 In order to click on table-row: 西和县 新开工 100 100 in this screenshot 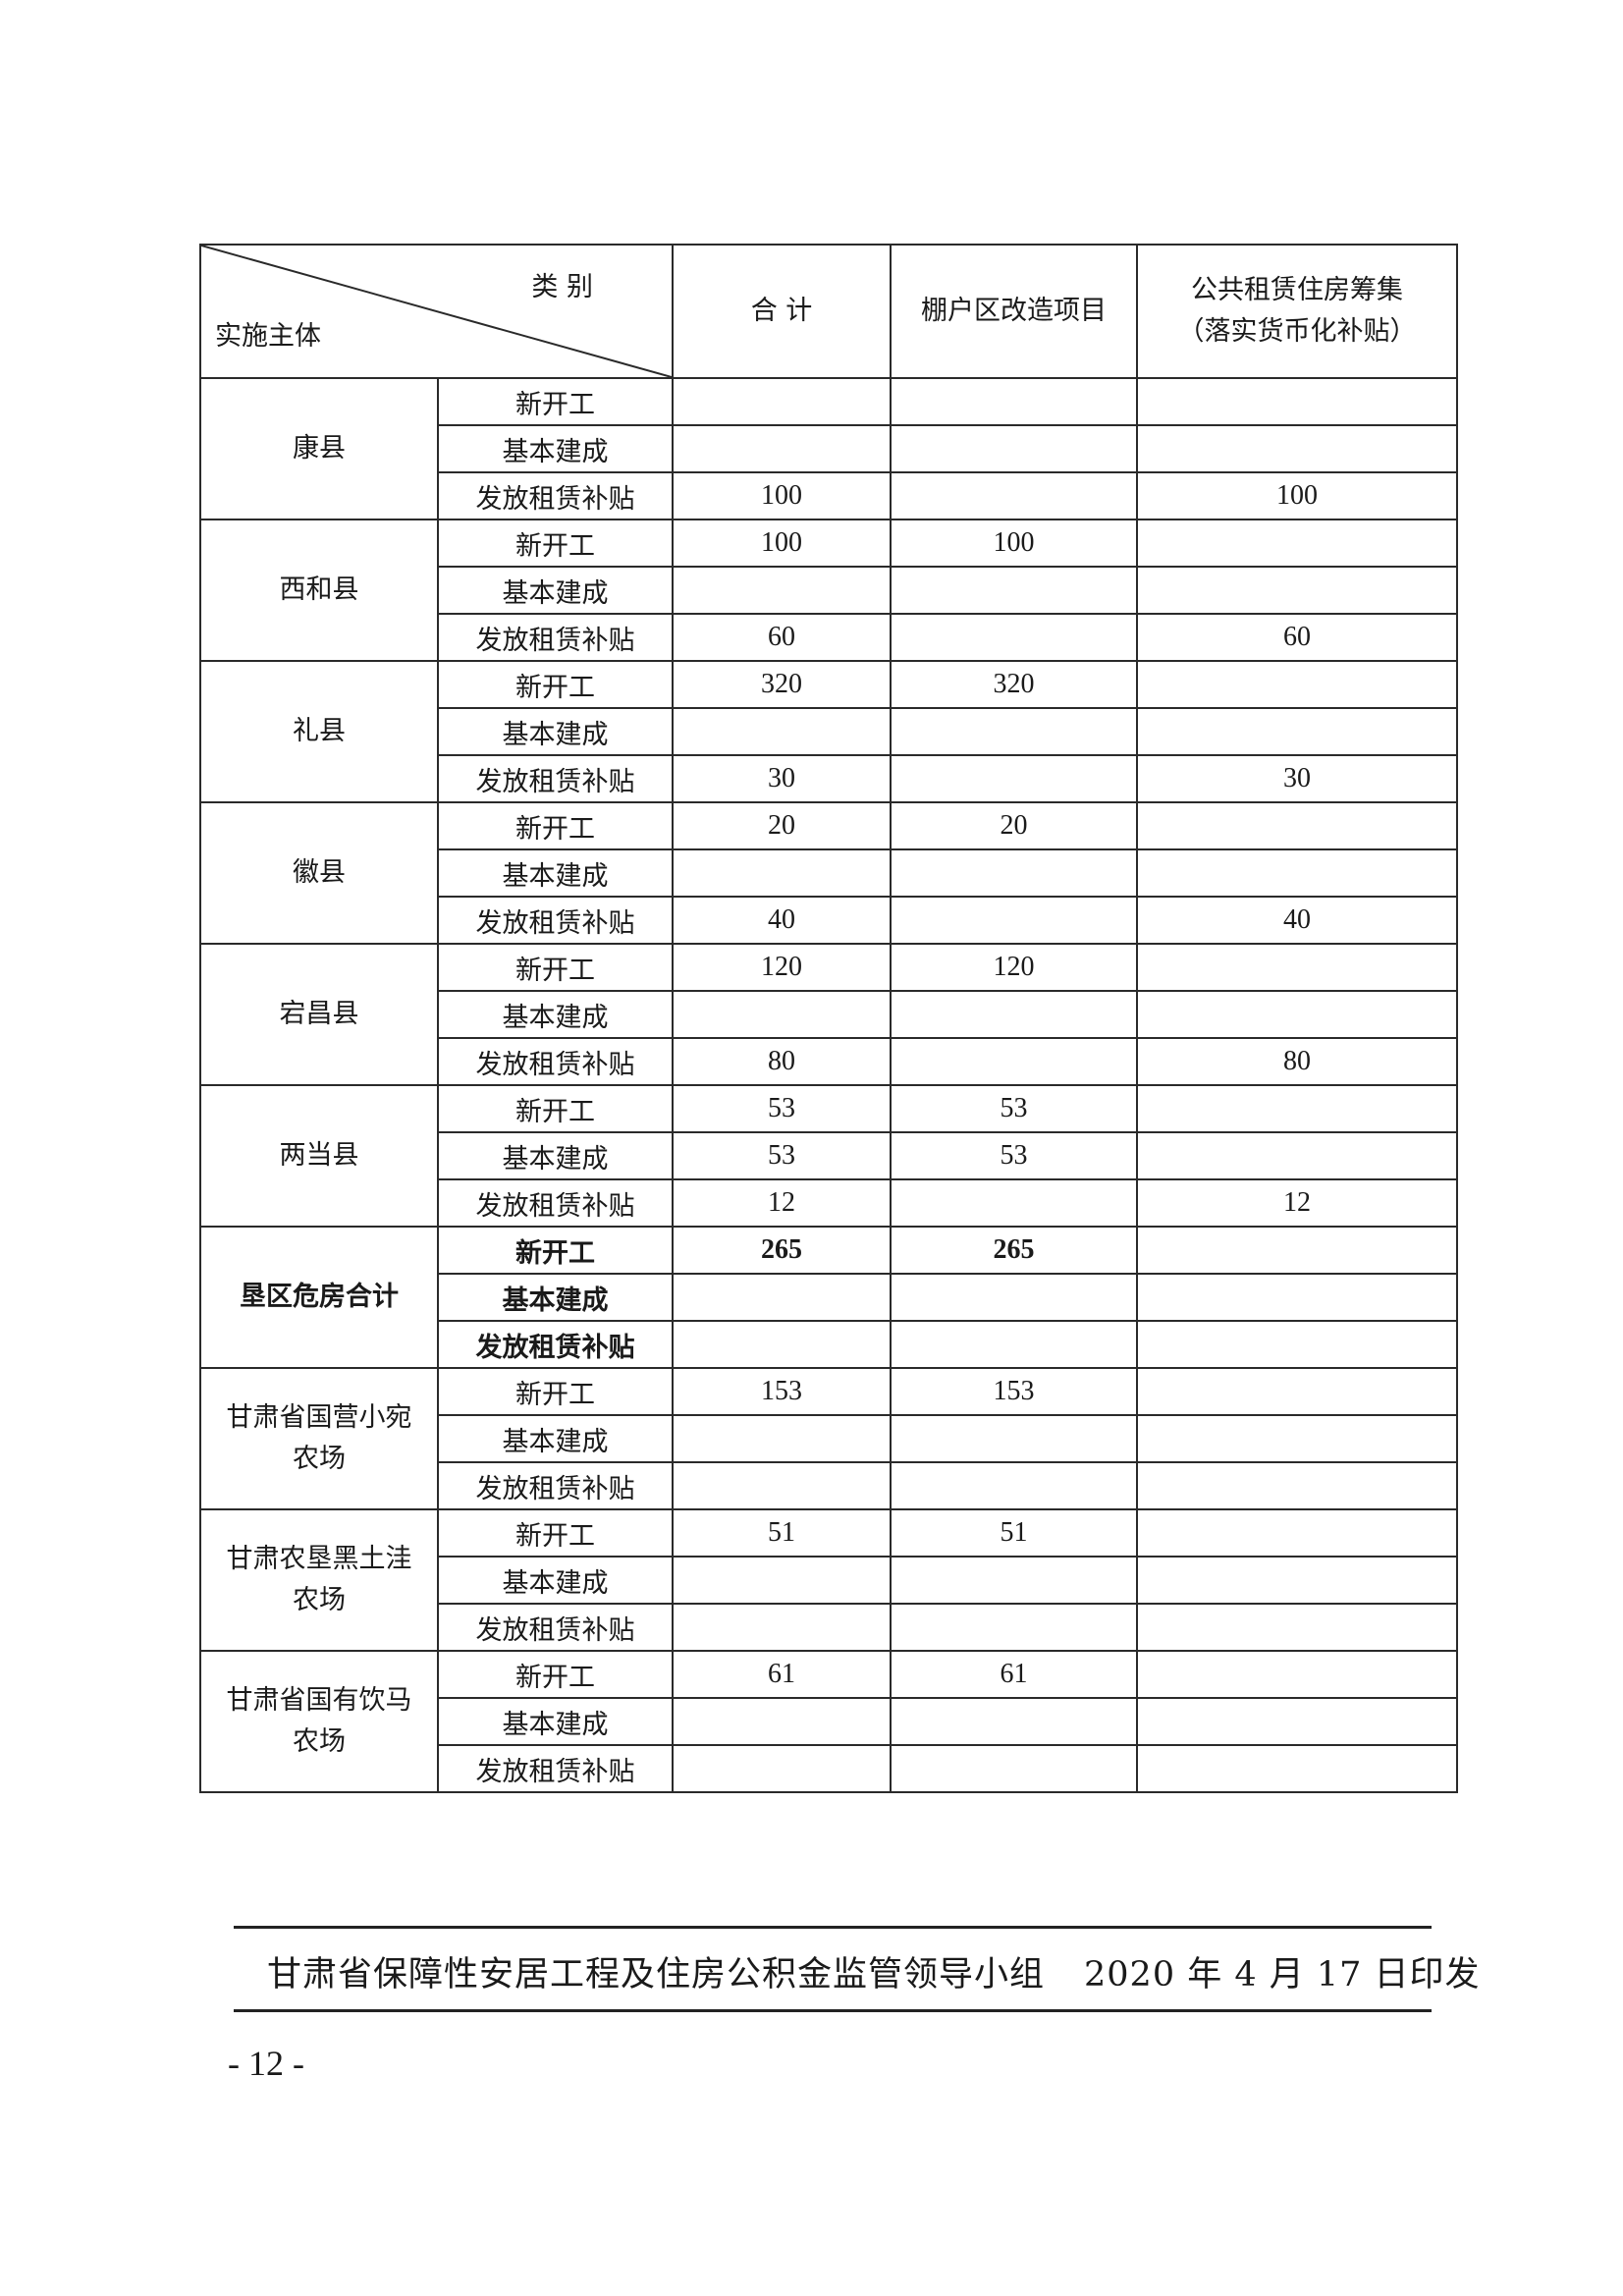, I will do `click(828, 590)`.